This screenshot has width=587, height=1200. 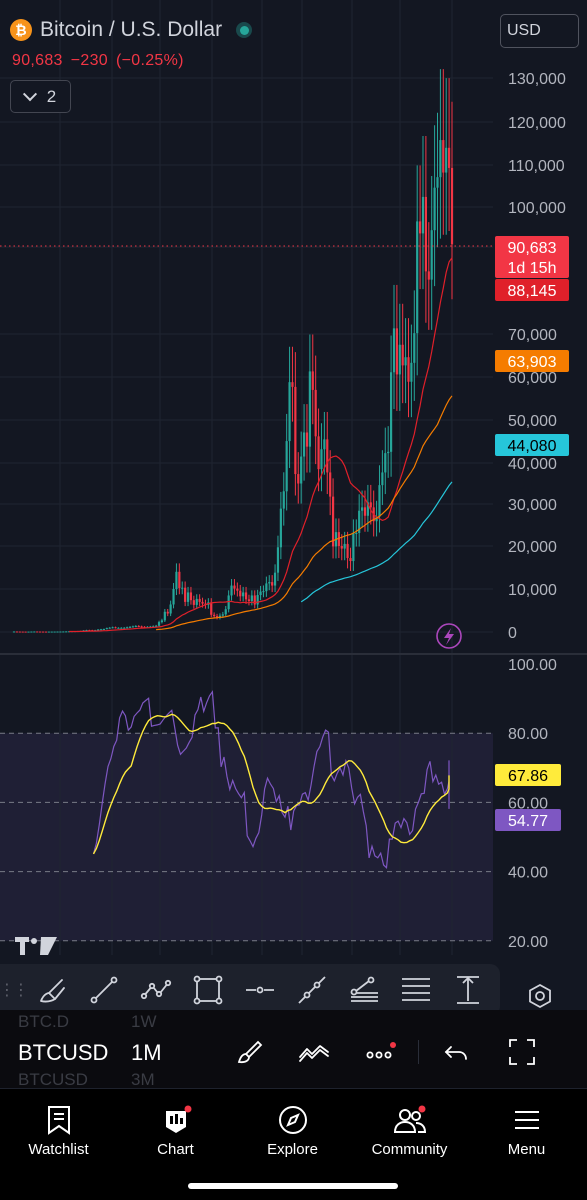 I want to click on replay-lightning-icon, so click(x=449, y=636).